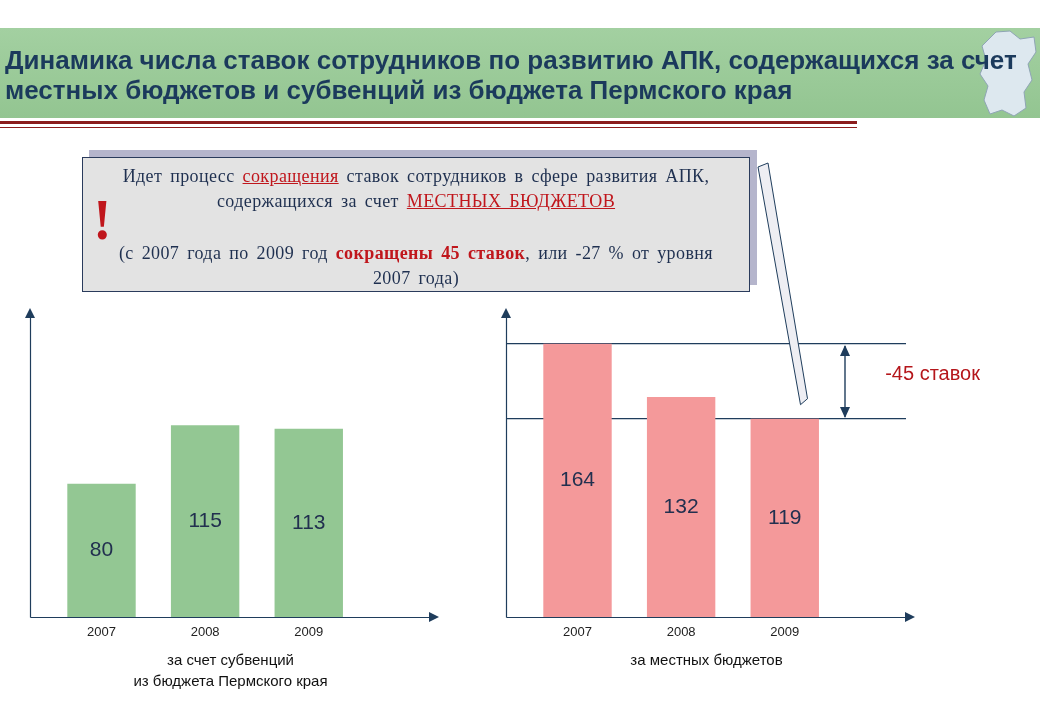  Describe the element at coordinates (205, 520) in the screenshot. I see `data-label: 115` at that location.